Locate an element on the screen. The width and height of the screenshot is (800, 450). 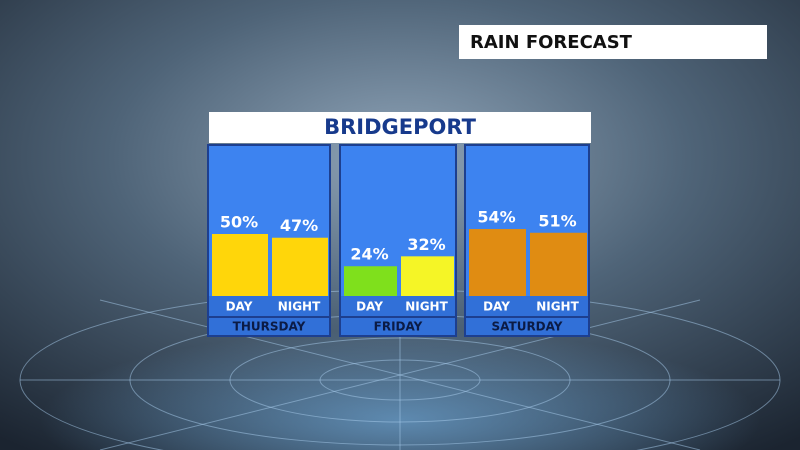
group-label: THURSDAY is located at coordinates (269, 327).